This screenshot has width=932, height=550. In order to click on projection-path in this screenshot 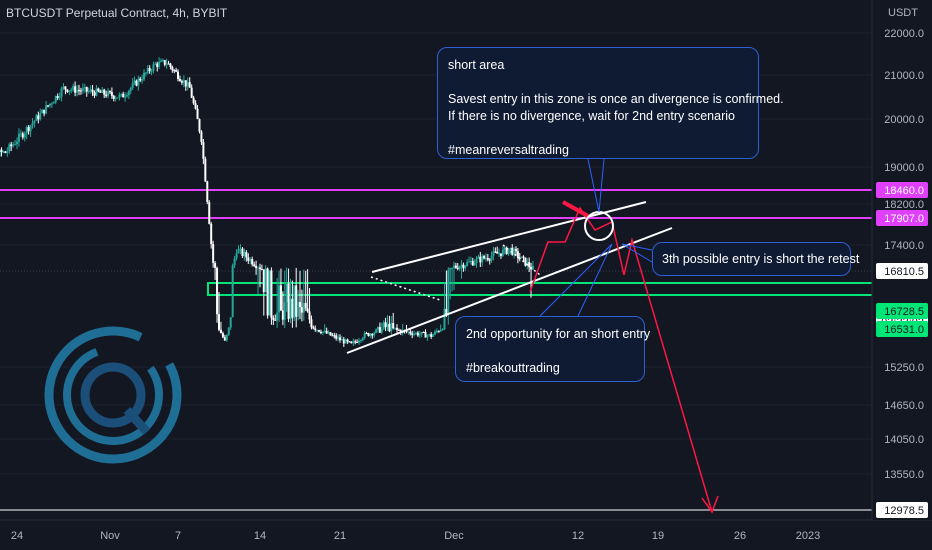, I will do `click(621, 359)`.